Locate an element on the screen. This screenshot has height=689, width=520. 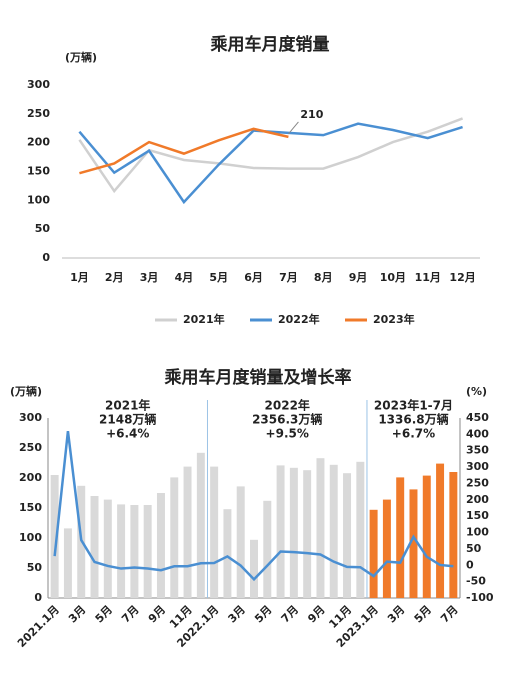
annotation: 2148万辆 is located at coordinates (127, 419).